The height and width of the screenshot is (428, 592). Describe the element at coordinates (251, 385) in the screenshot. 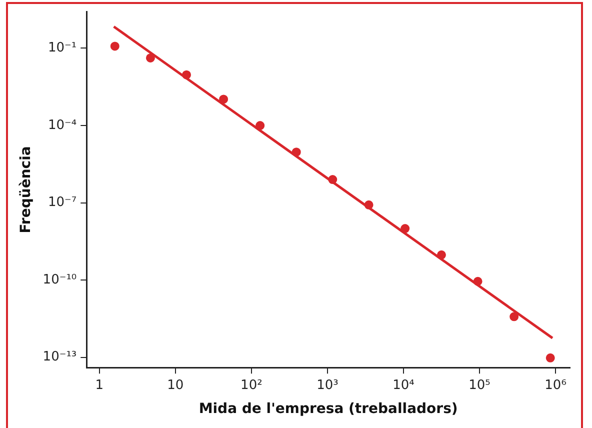

I see `x-tick-label: 10²` at that location.